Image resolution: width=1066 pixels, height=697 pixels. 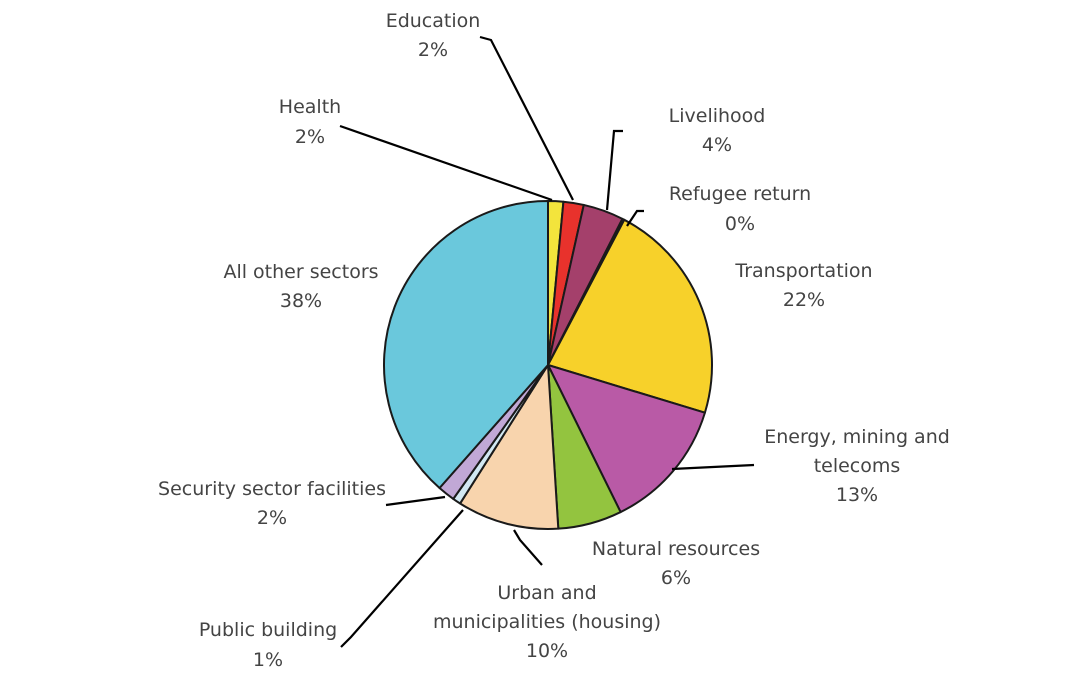 What do you see at coordinates (804, 300) in the screenshot?
I see `label-pct-transport: 22%` at bounding box center [804, 300].